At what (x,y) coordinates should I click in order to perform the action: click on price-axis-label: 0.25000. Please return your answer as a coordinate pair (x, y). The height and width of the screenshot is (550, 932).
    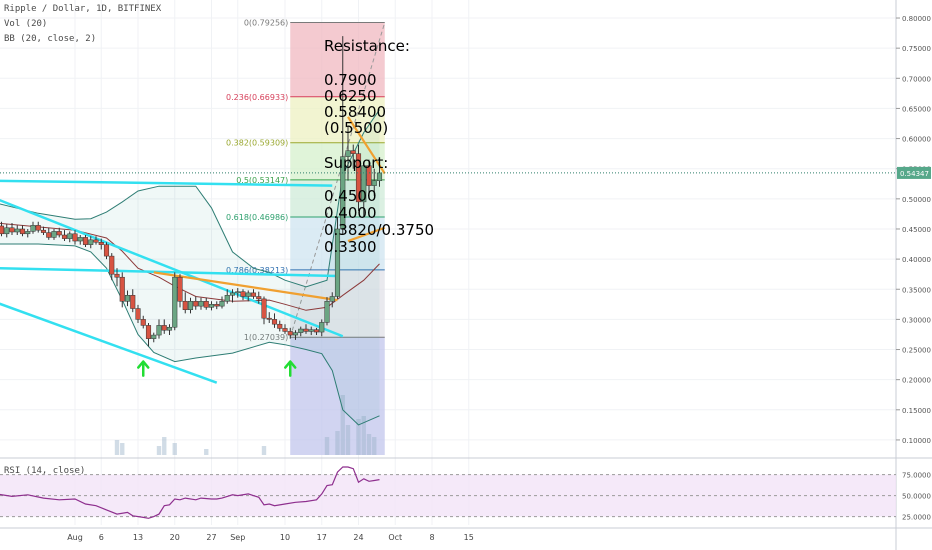
    Looking at the image, I should click on (916, 351).